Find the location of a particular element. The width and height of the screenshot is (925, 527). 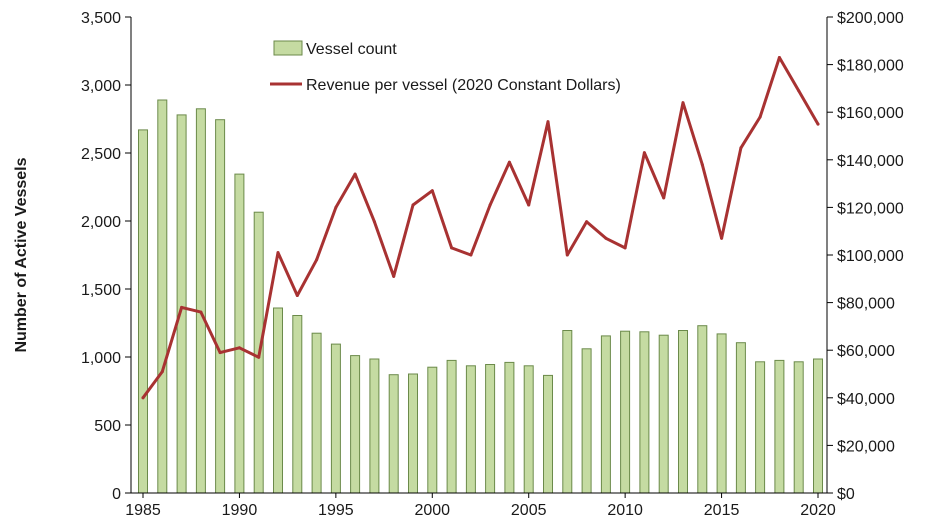

revenue-point-2019 is located at coordinates (799, 91).